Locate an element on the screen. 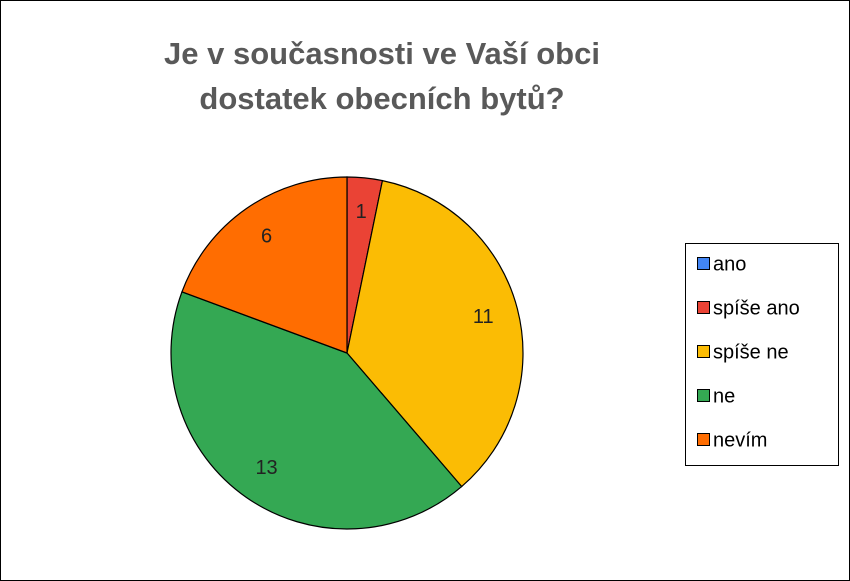 Image resolution: width=850 pixels, height=581 pixels. chart-title: Je v současnosti ve Vaší obci is located at coordinates (382, 53).